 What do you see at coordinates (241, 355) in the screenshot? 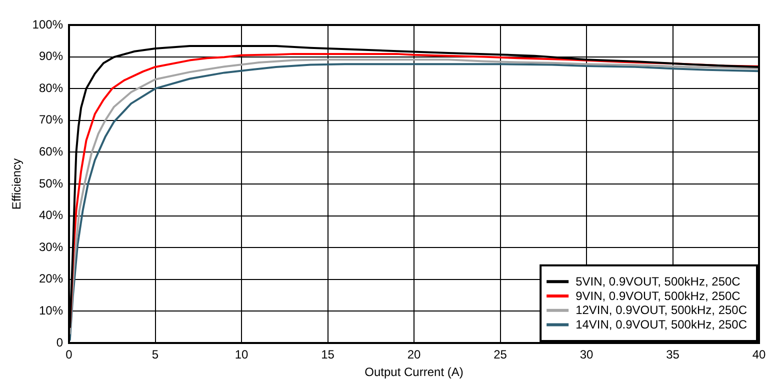
I see `x-tick-label: 10` at bounding box center [241, 355].